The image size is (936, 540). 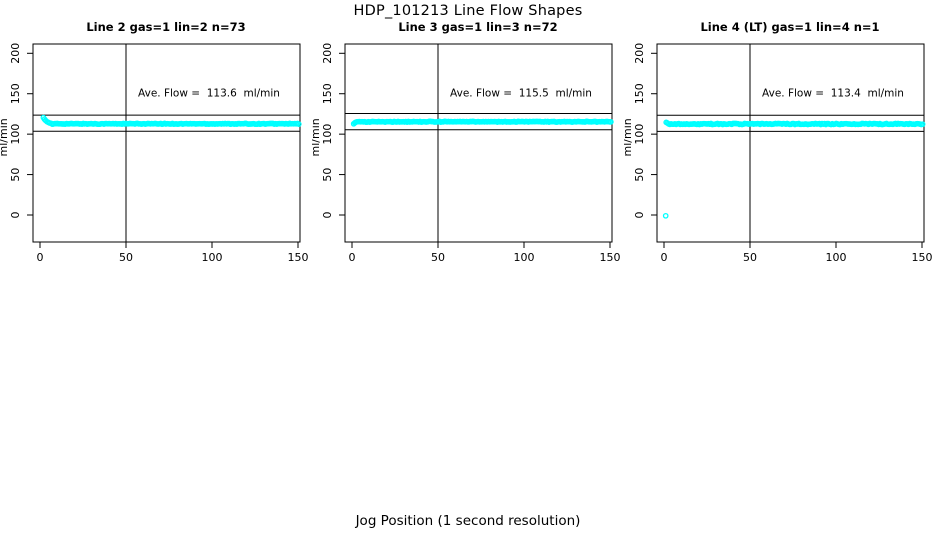 What do you see at coordinates (477, 27) in the screenshot?
I see `panel-title: Line 3 gas=1 lin=3 n=72` at bounding box center [477, 27].